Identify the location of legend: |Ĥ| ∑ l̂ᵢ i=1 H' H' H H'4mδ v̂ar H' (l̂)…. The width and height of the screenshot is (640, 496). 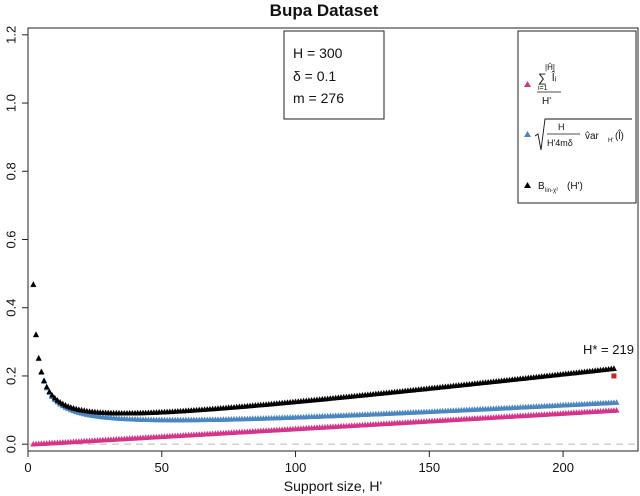
(577, 117).